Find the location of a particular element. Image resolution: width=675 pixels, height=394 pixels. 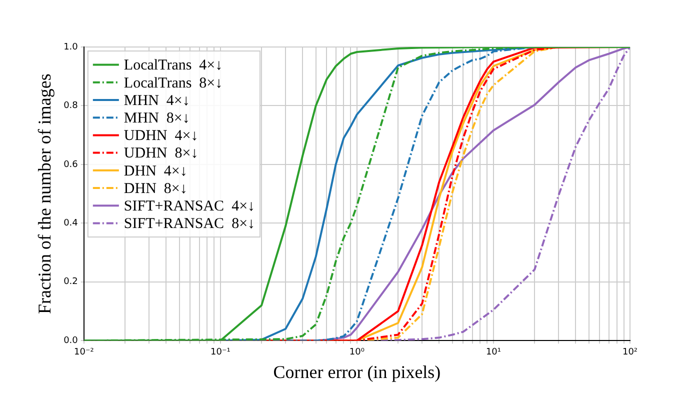

legend-label: MHN 8×↓ is located at coordinates (157, 118).